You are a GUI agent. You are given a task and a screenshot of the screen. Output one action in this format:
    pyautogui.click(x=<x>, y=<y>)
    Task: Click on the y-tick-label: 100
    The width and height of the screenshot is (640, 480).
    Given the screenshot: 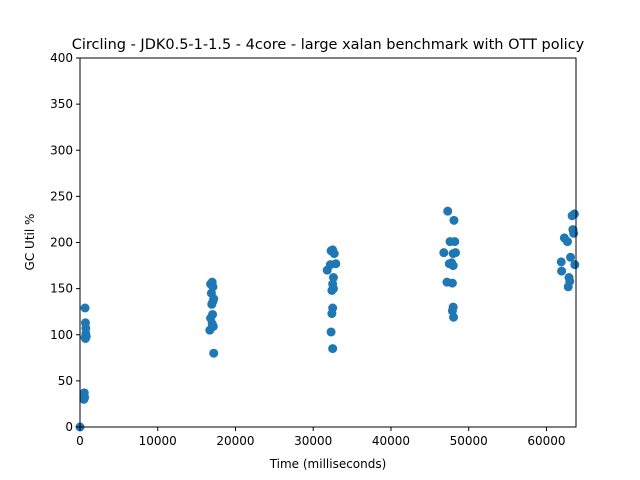 What is the action you would take?
    pyautogui.click(x=61, y=335)
    